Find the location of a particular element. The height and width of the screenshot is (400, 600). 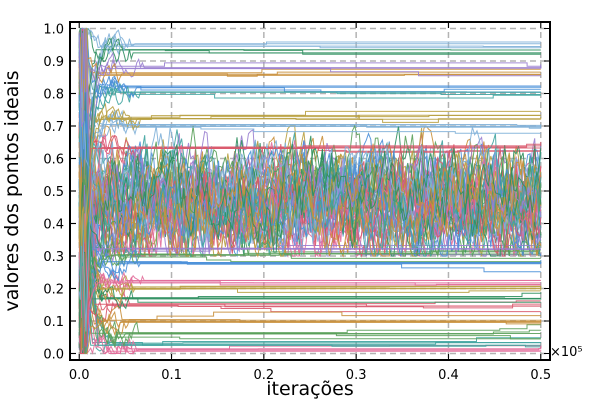

x-scale-label: ×10⁵ is located at coordinates (566, 352).